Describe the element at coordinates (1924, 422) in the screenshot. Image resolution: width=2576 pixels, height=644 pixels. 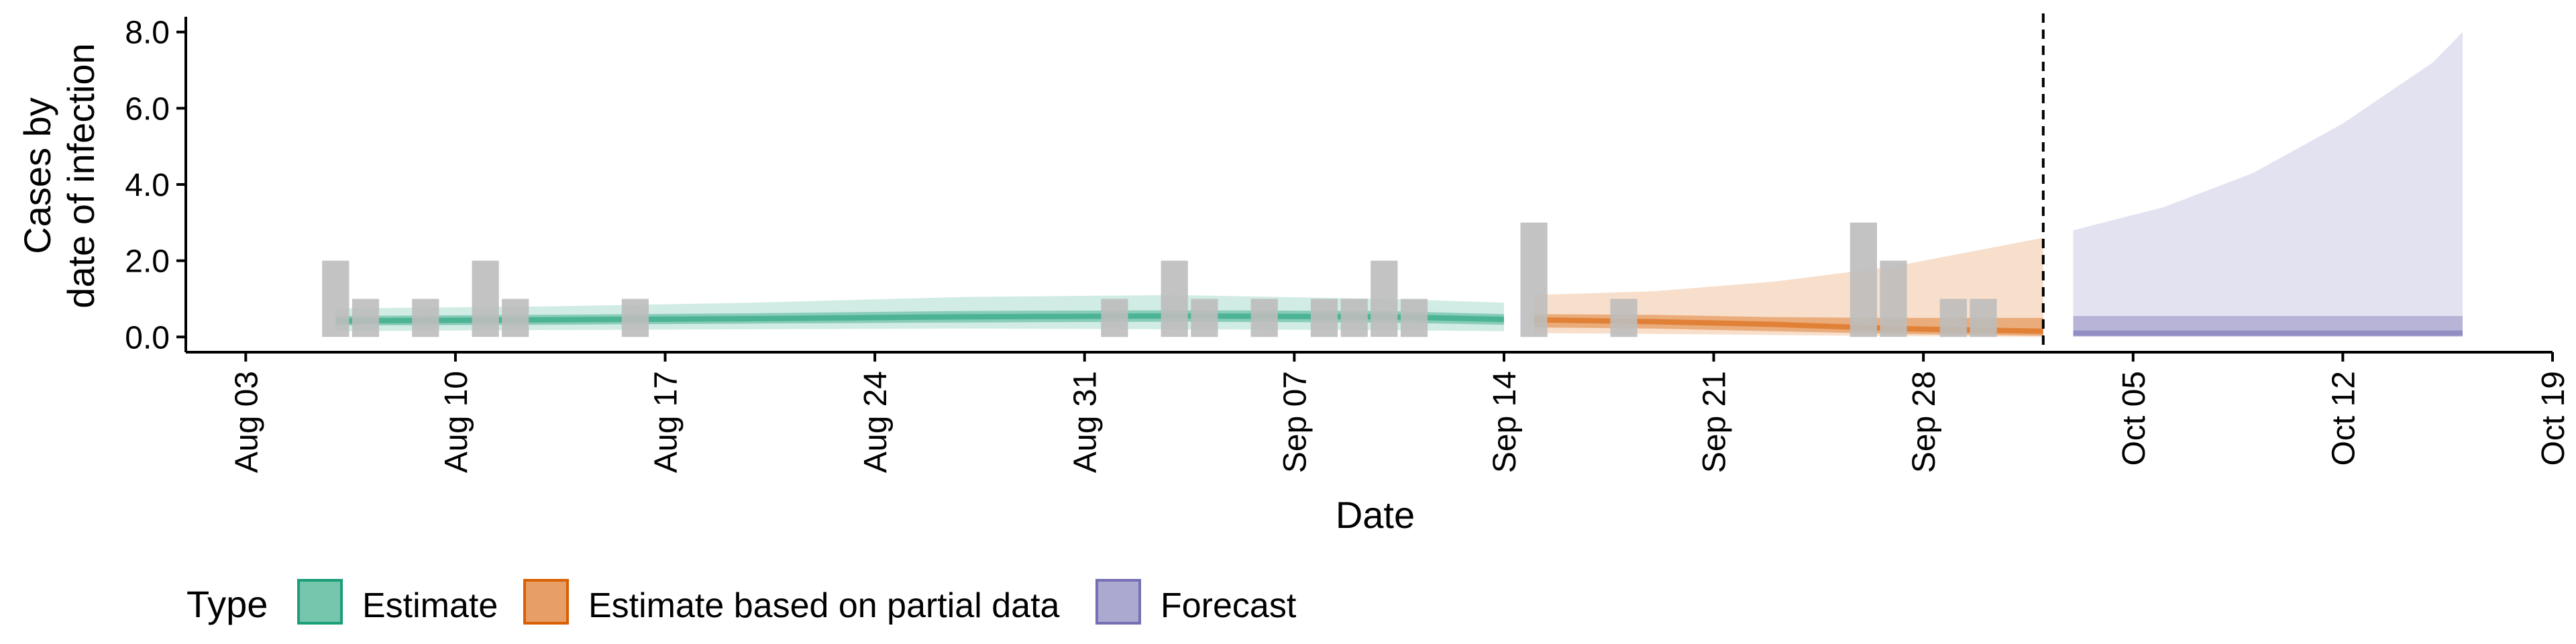
I see `x-tick-label: Sep 28` at that location.